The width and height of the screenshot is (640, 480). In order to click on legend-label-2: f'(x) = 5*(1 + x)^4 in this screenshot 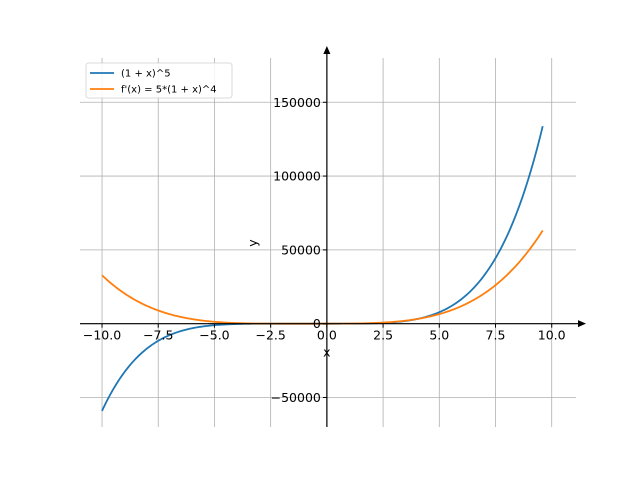, I will do `click(169, 90)`.